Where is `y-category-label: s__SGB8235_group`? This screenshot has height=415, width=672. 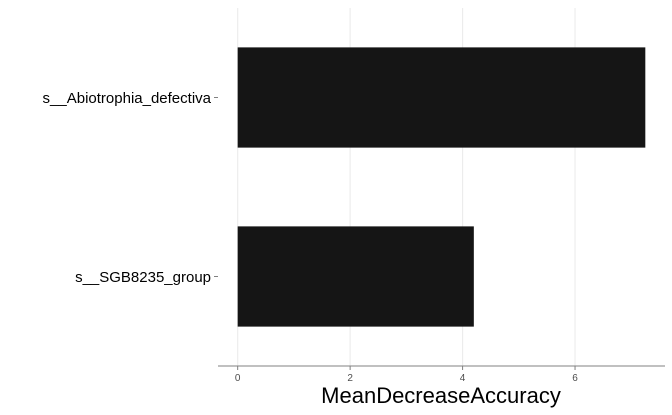 y-category-label: s__SGB8235_group is located at coordinates (143, 277).